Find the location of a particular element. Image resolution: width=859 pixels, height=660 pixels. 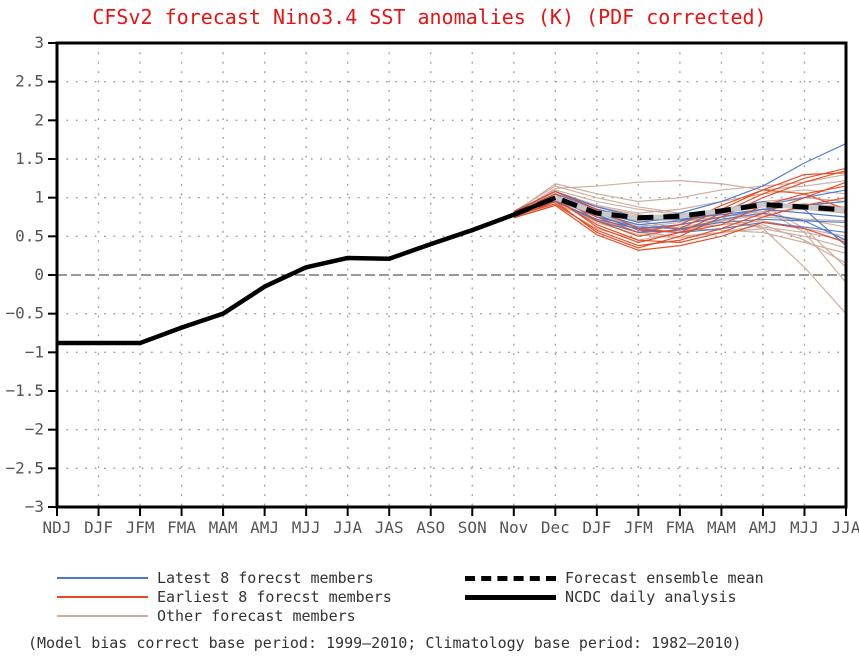

x-tick-label: NDJ is located at coordinates (57, 527).